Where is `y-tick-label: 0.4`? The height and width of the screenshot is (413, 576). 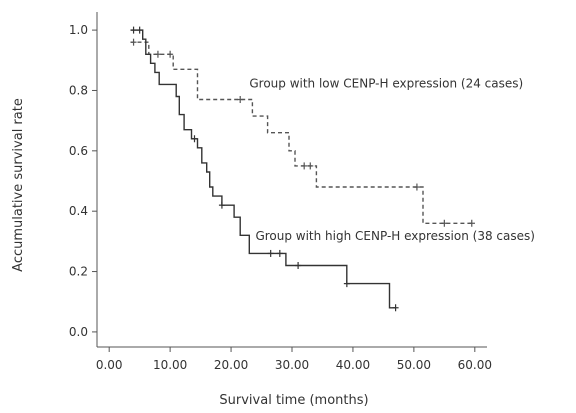
y-tick-label: 0.4 is located at coordinates (78, 211).